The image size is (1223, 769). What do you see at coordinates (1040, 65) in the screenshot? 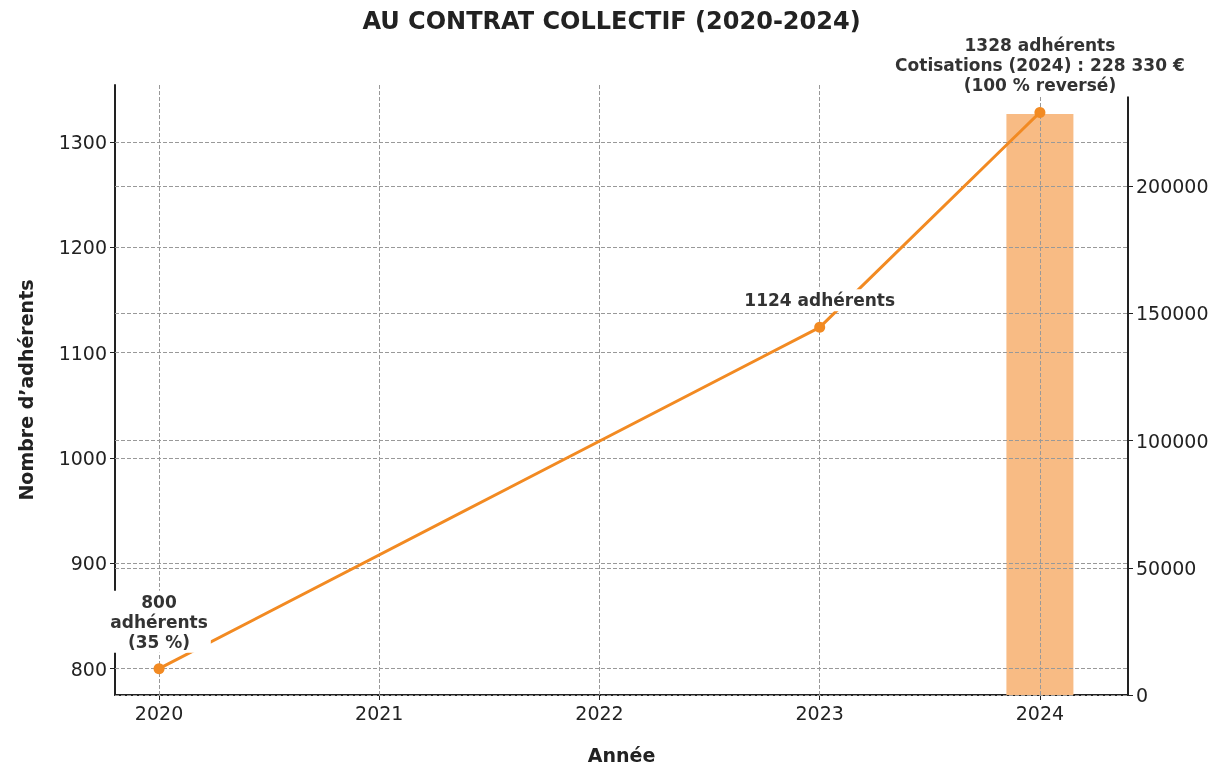
I see `annotation: 1328 adhérents Cotisations (2024) : 228 330 € (100 % reversé)` at bounding box center [1040, 65].